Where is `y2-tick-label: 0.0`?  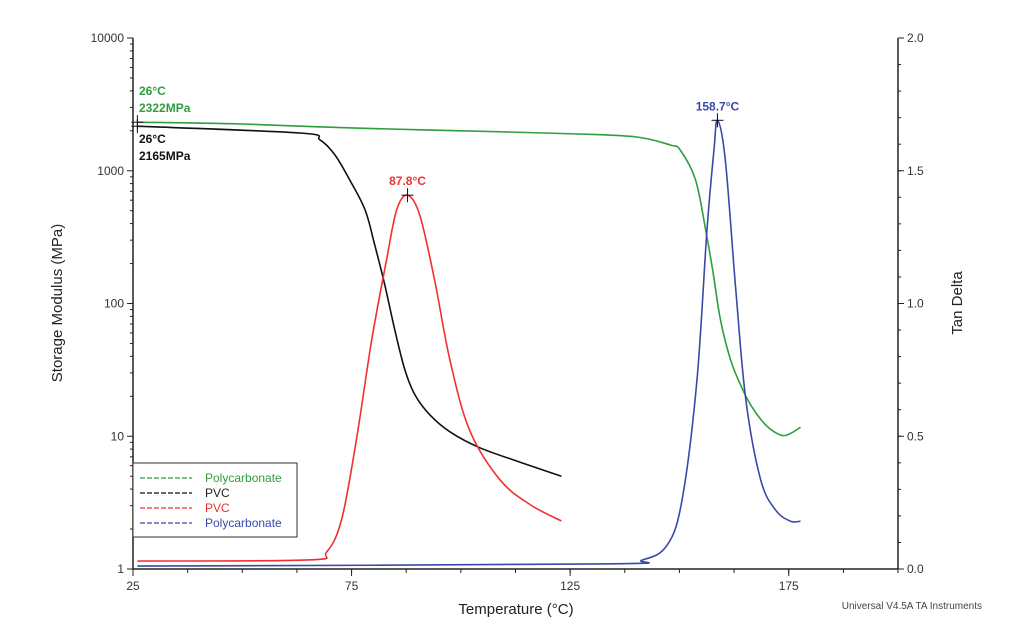 y2-tick-label: 0.0 is located at coordinates (915, 569).